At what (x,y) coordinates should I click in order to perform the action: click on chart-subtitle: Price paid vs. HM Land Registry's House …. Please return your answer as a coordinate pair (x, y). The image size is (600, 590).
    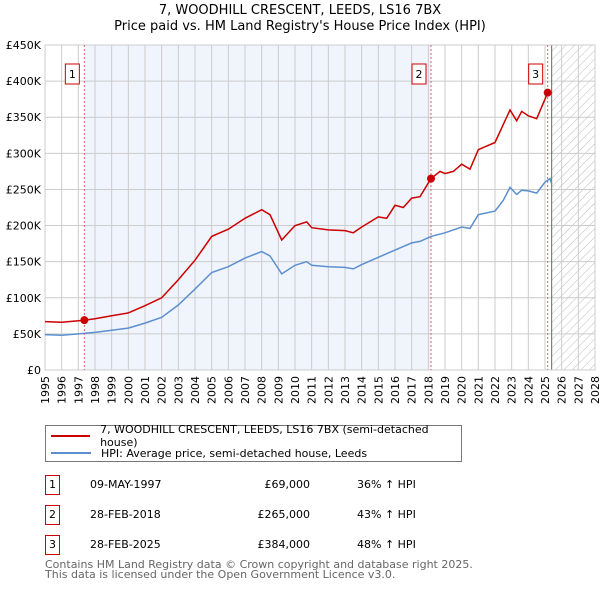
    Looking at the image, I should click on (300, 26).